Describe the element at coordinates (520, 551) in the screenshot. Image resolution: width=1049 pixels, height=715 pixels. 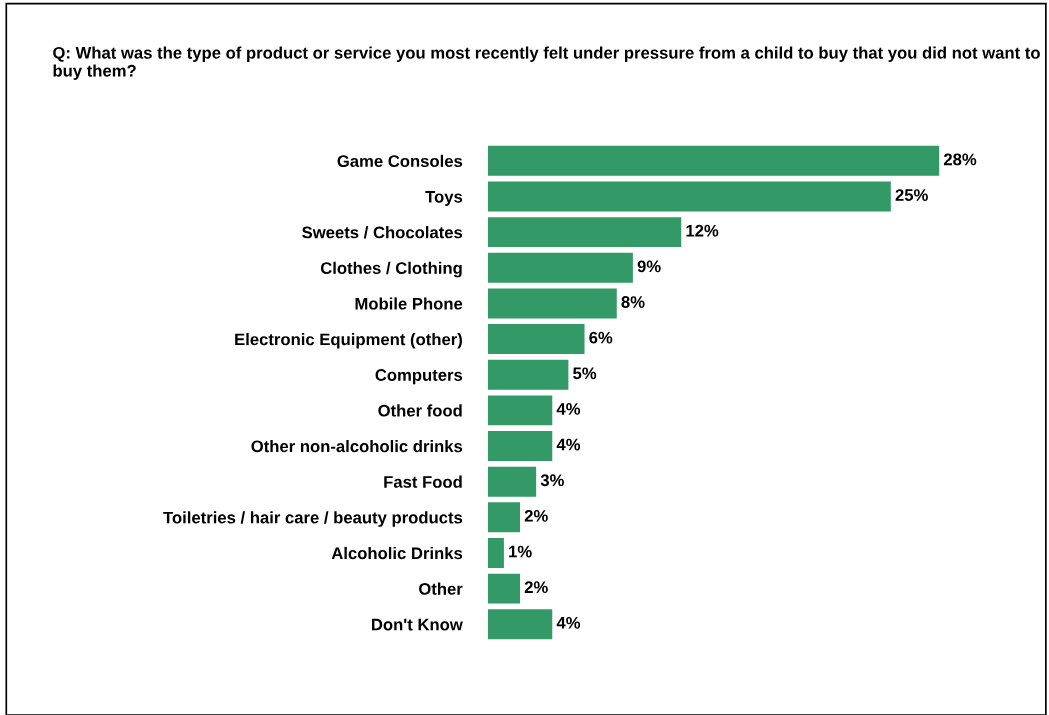
I see `data-label: 1%` at that location.